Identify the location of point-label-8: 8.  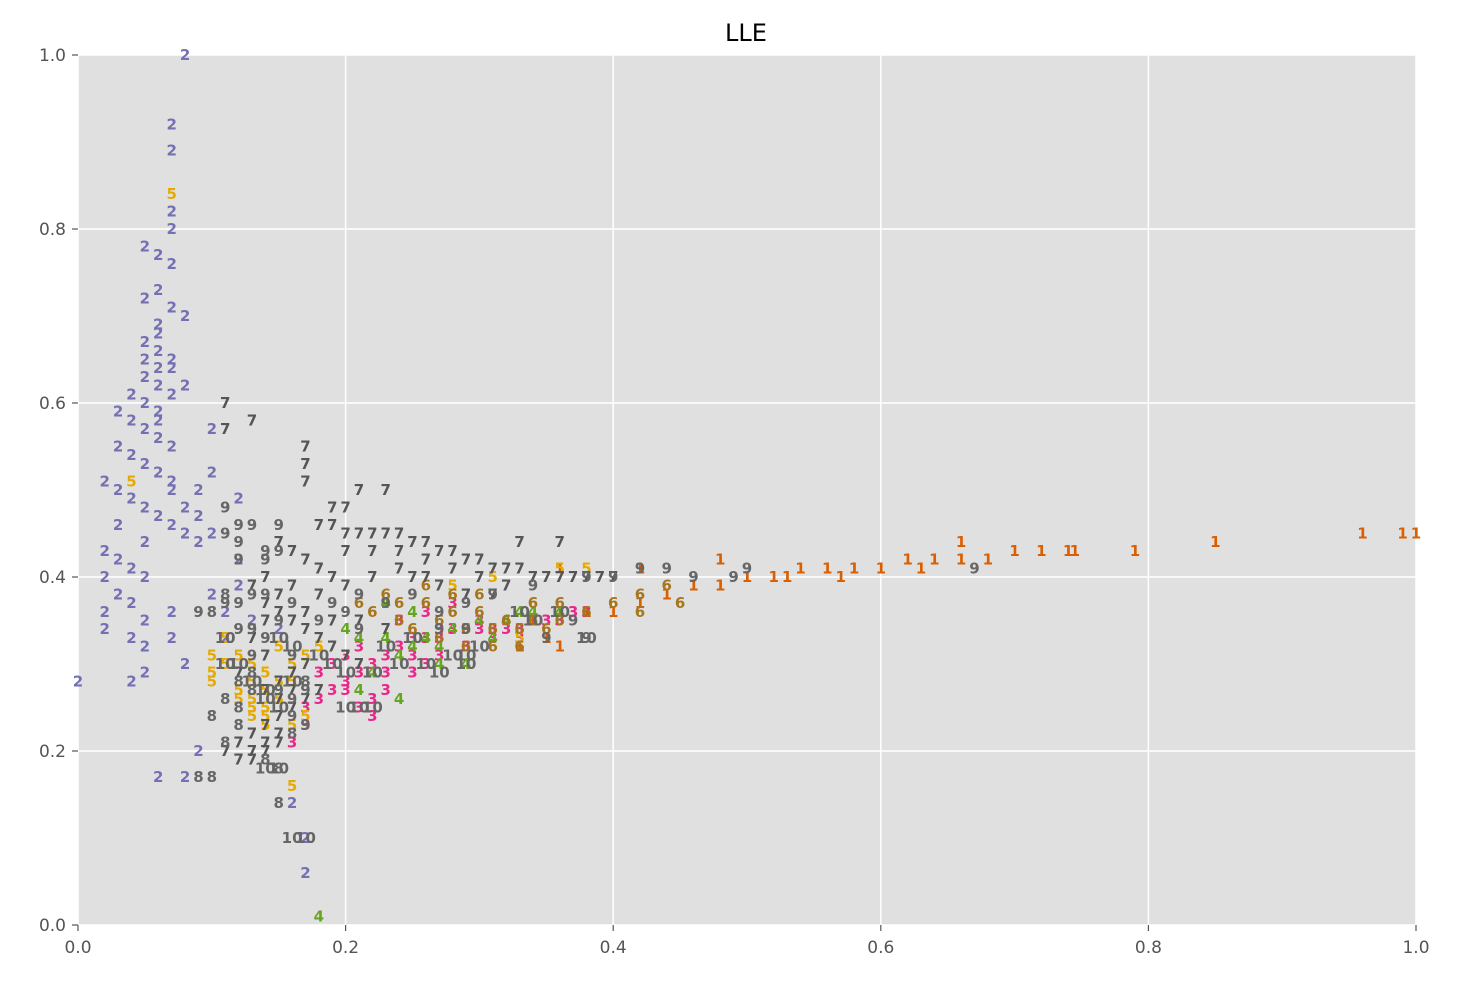
(212, 716).